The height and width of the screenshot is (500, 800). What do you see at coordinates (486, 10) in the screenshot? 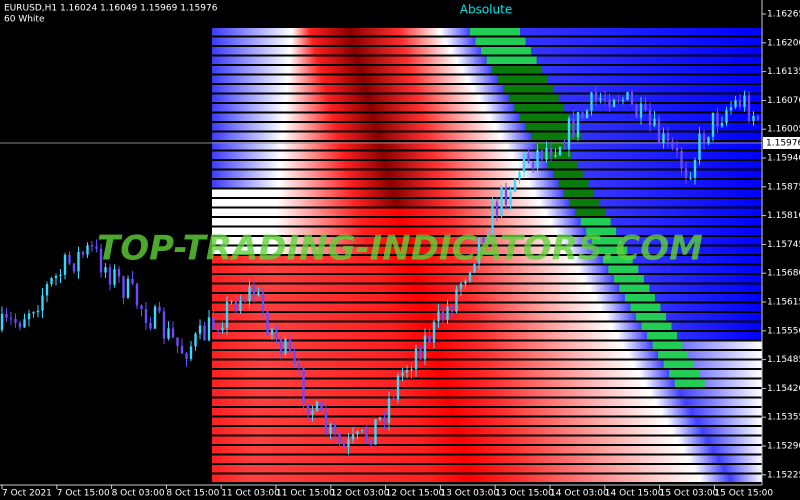
I see `indicator-title: Absolute` at bounding box center [486, 10].